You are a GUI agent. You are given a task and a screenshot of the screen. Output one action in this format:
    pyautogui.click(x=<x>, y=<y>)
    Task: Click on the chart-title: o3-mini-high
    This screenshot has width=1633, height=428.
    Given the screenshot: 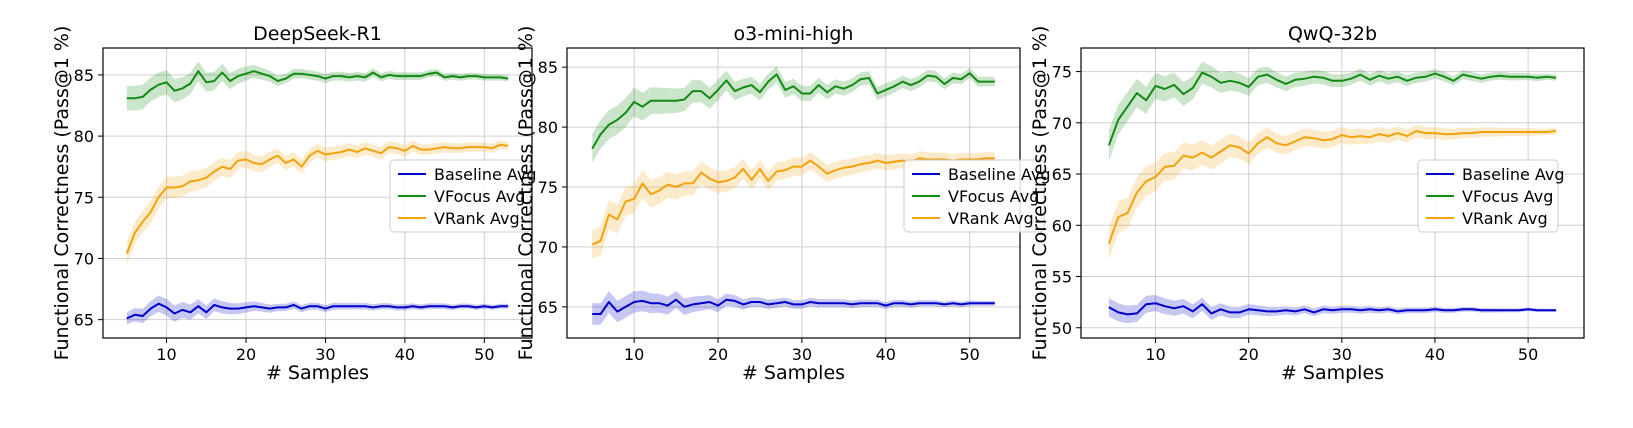 What is the action you would take?
    pyautogui.click(x=794, y=34)
    